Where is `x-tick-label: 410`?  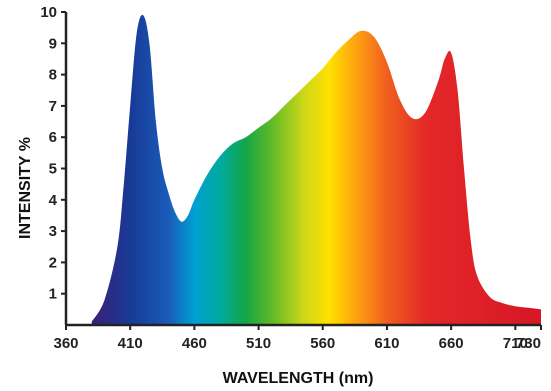
x-tick-label: 410 is located at coordinates (130, 343).